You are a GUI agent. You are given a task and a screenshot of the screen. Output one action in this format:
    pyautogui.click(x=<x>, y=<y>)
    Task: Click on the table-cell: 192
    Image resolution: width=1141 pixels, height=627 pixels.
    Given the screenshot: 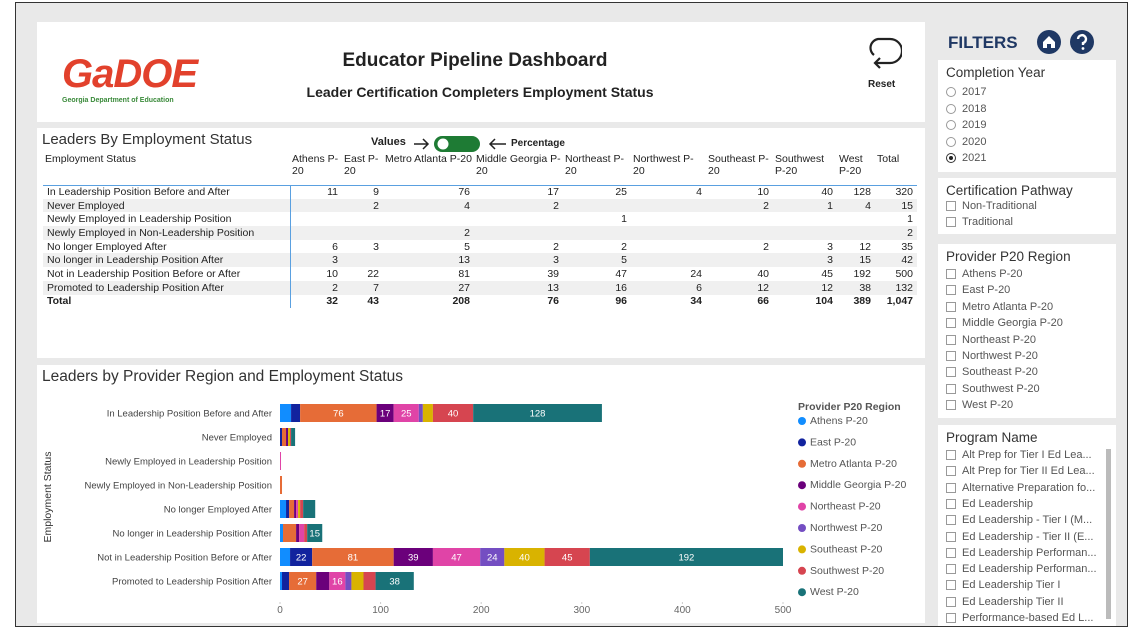 What is the action you would take?
    pyautogui.click(x=862, y=273)
    